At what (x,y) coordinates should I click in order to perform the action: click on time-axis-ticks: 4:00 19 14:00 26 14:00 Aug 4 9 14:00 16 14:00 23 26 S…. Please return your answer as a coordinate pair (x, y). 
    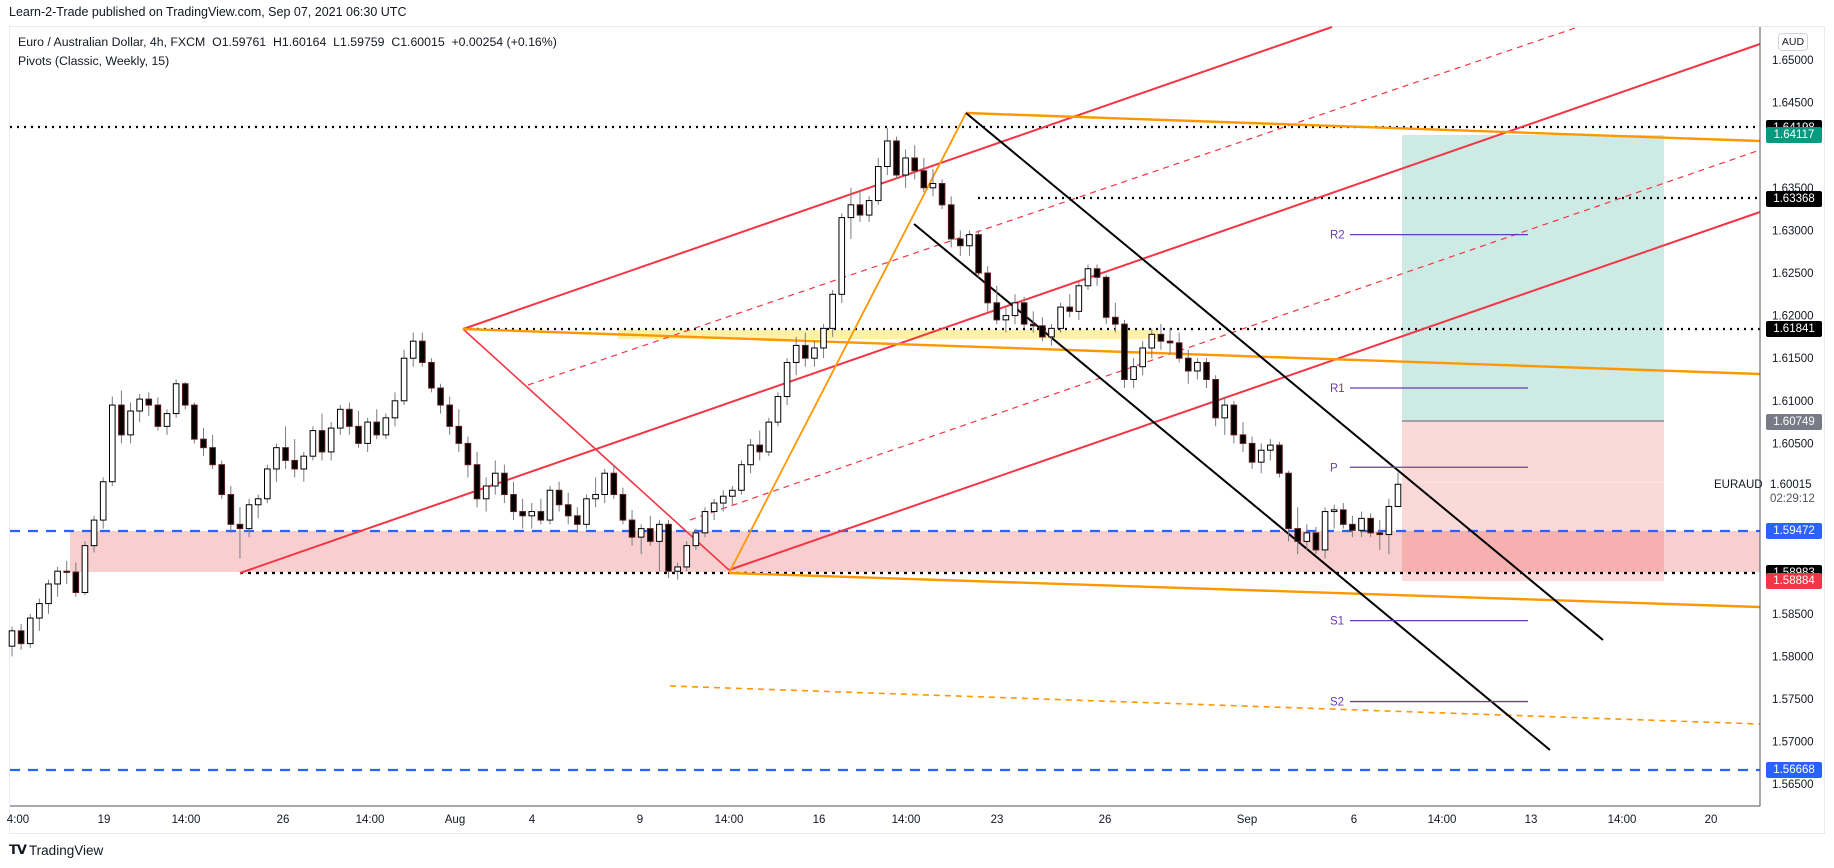
    Looking at the image, I should click on (862, 820).